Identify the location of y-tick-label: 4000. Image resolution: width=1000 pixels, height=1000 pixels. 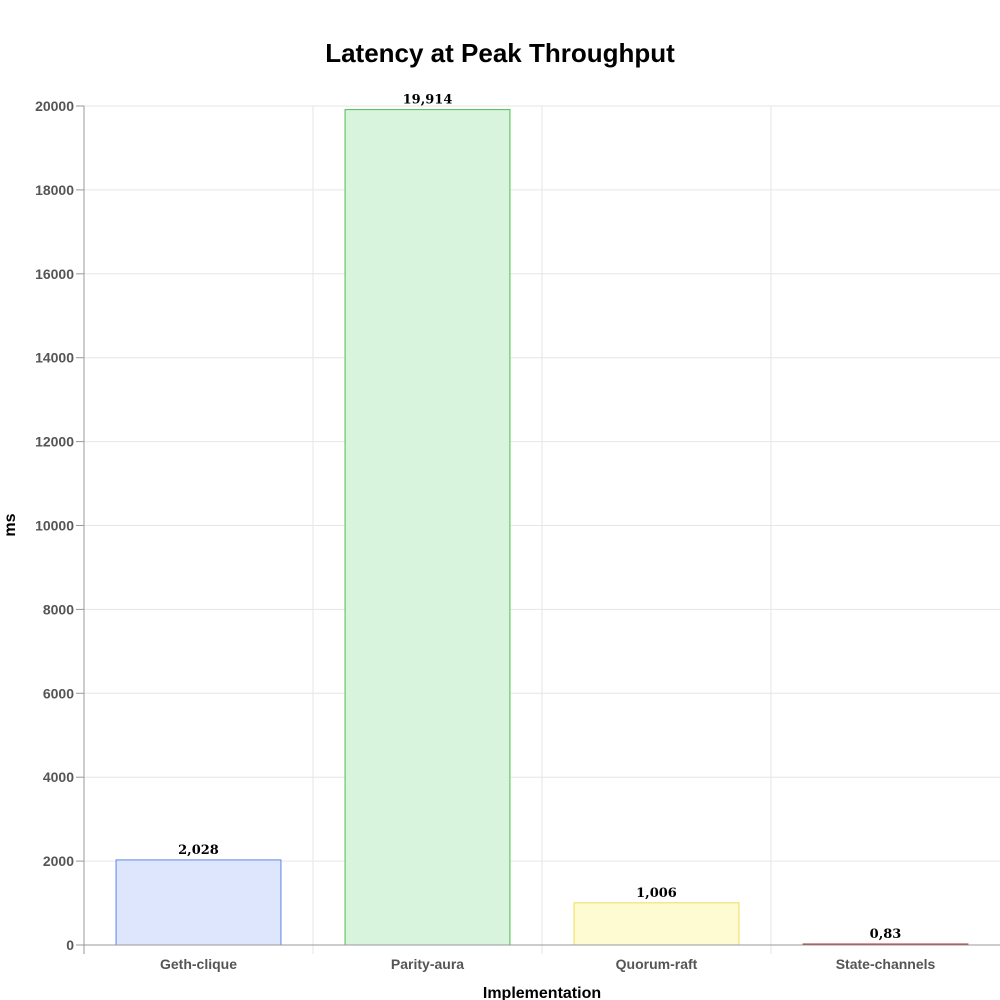
(58, 777).